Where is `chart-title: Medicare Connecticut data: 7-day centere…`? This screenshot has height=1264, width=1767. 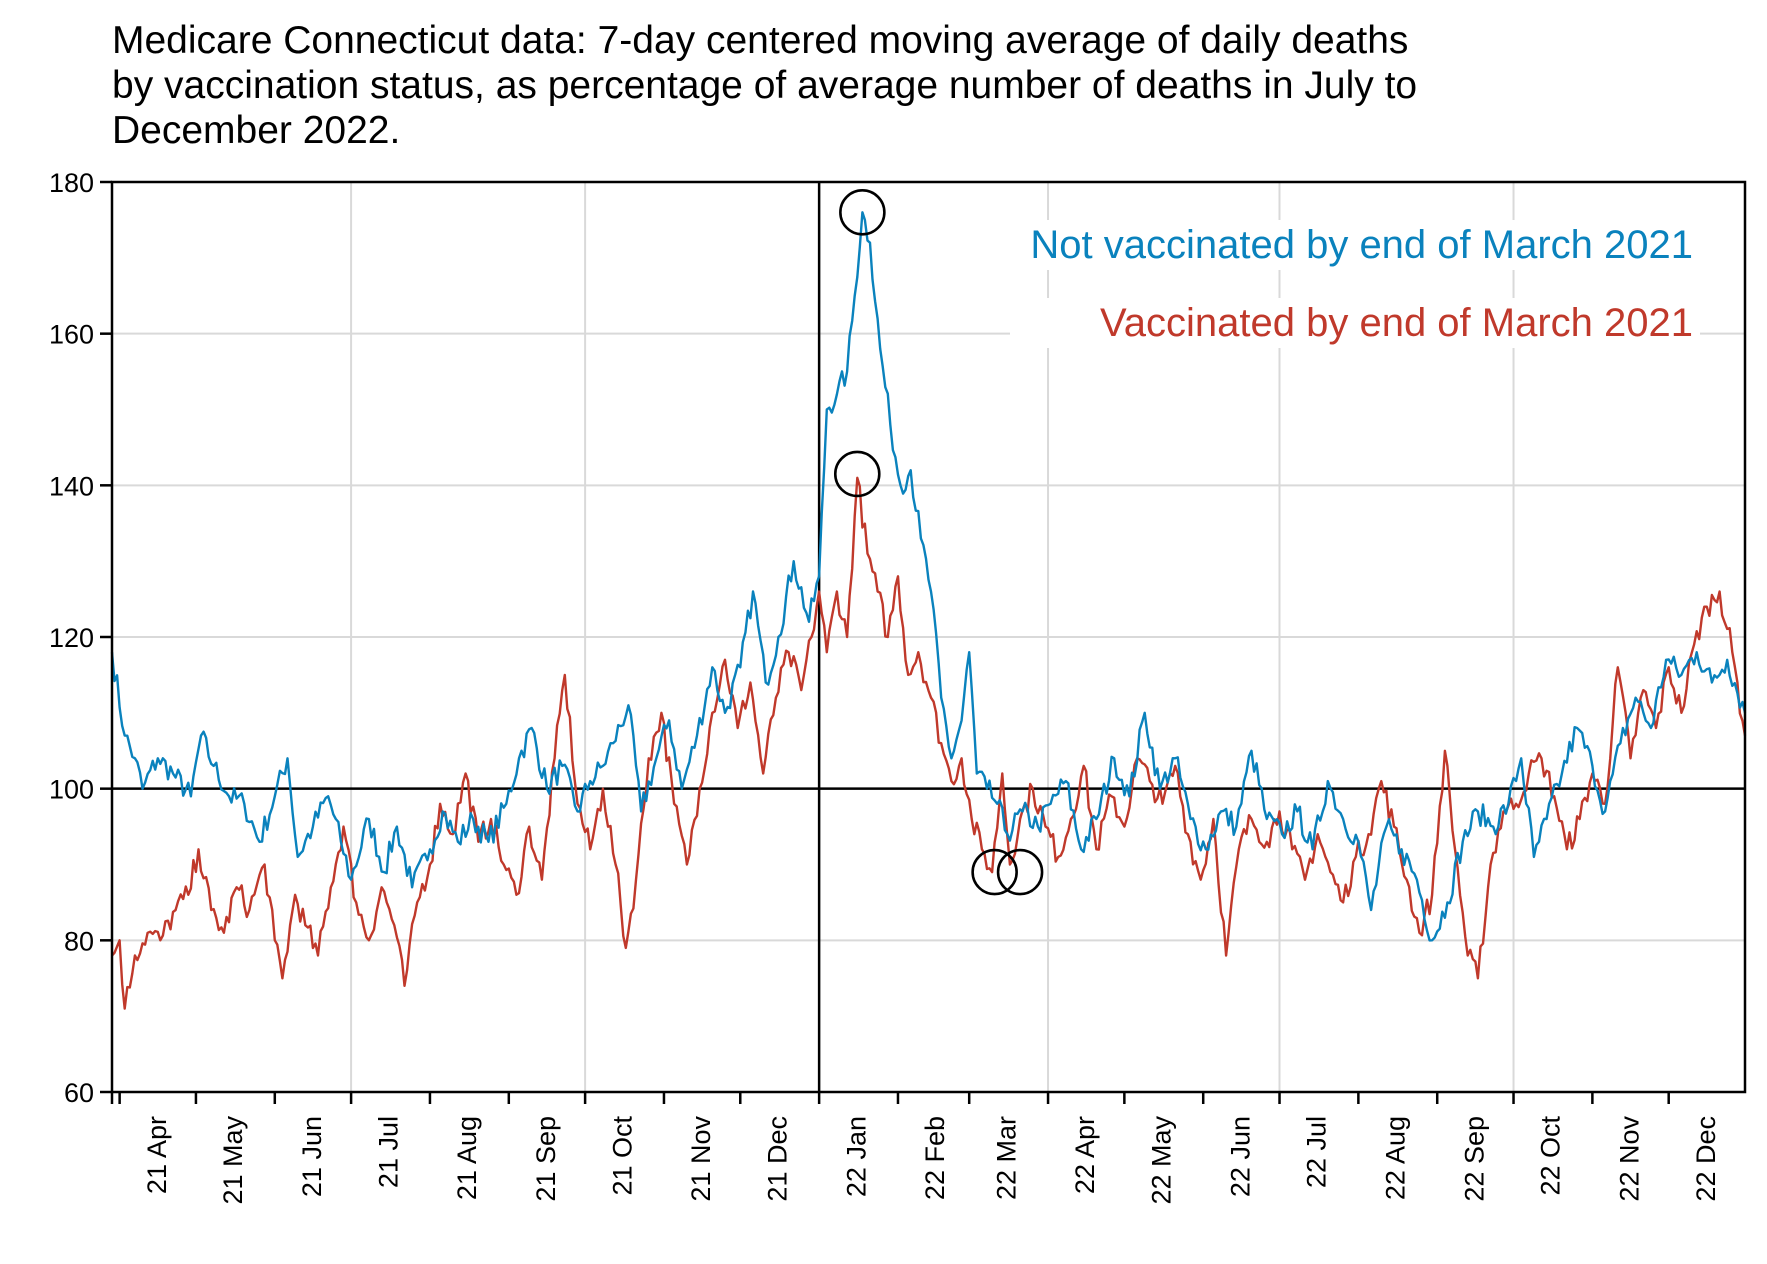 chart-title: Medicare Connecticut data: 7-day centere… is located at coordinates (912, 85).